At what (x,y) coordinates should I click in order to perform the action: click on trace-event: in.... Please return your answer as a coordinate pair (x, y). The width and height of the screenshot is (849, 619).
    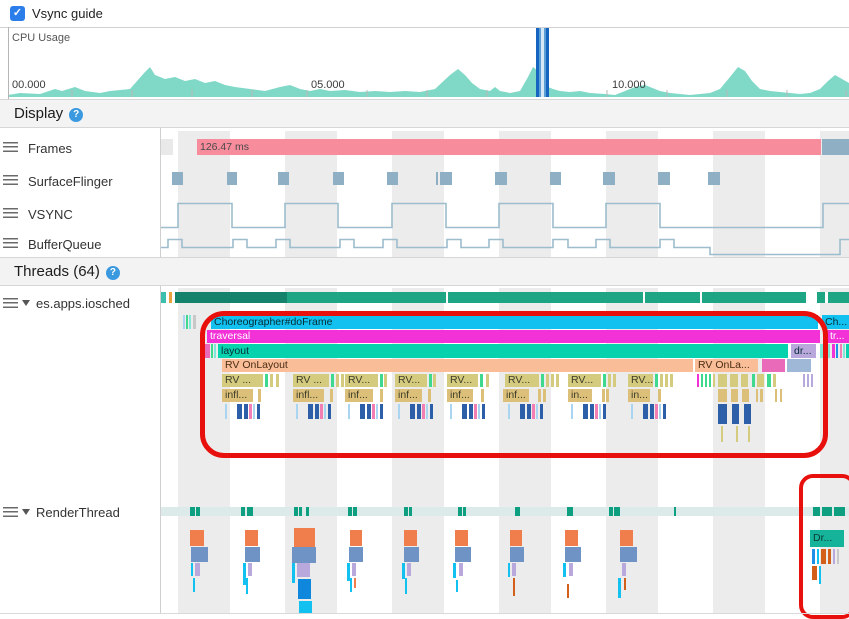
    Looking at the image, I should click on (580, 395).